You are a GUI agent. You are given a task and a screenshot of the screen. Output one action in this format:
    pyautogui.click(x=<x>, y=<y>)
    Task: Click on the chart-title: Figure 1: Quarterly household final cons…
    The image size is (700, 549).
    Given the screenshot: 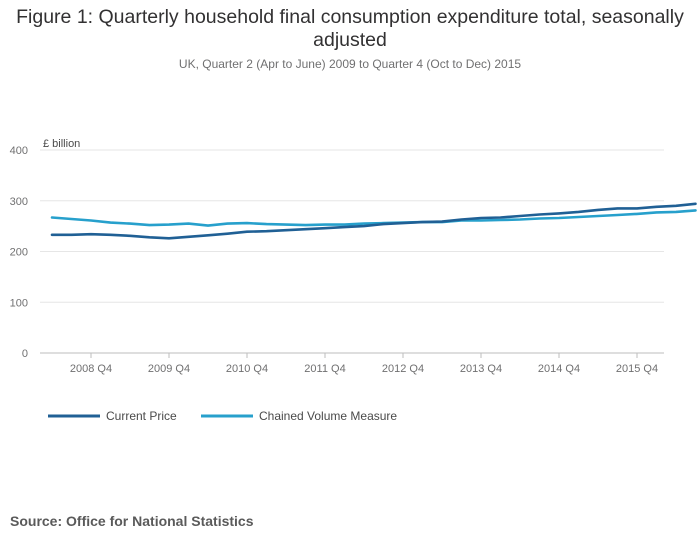 What is the action you would take?
    pyautogui.click(x=350, y=28)
    